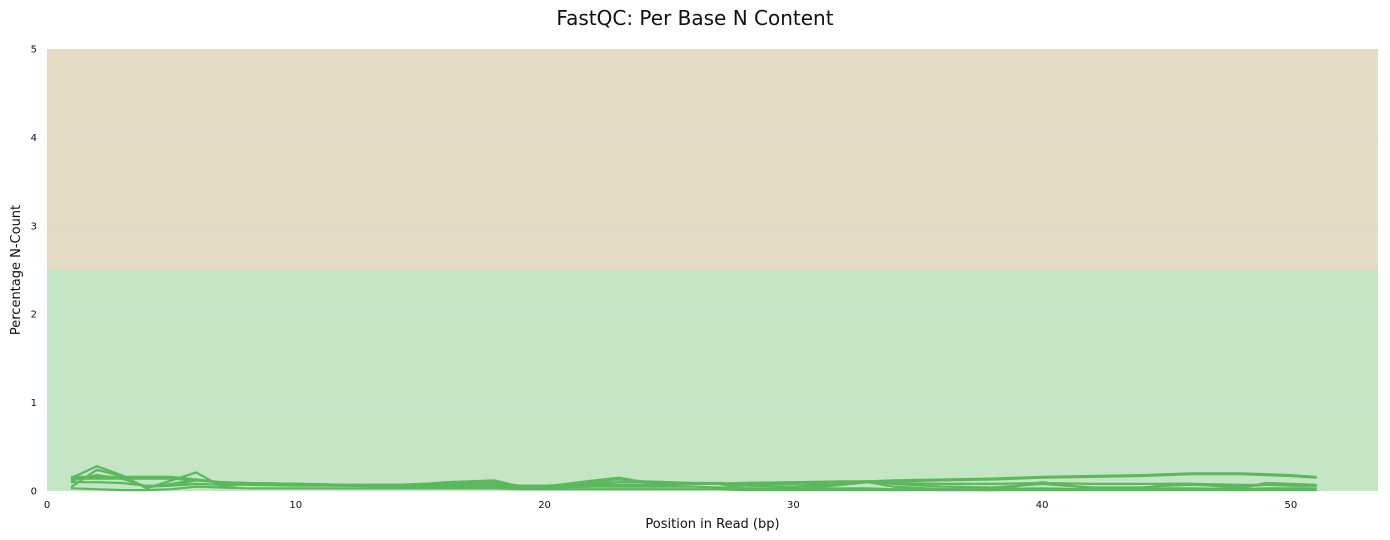  What do you see at coordinates (34, 138) in the screenshot?
I see `y-tick-label-4: 4` at bounding box center [34, 138].